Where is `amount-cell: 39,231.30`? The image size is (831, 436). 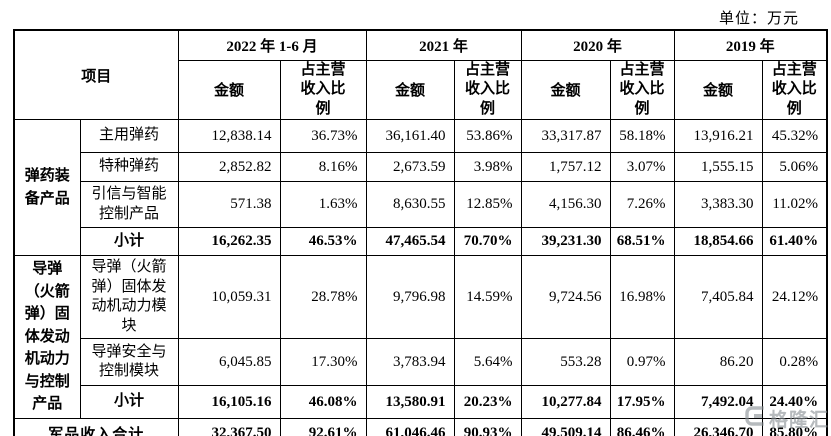 amount-cell: 39,231.30 is located at coordinates (565, 241).